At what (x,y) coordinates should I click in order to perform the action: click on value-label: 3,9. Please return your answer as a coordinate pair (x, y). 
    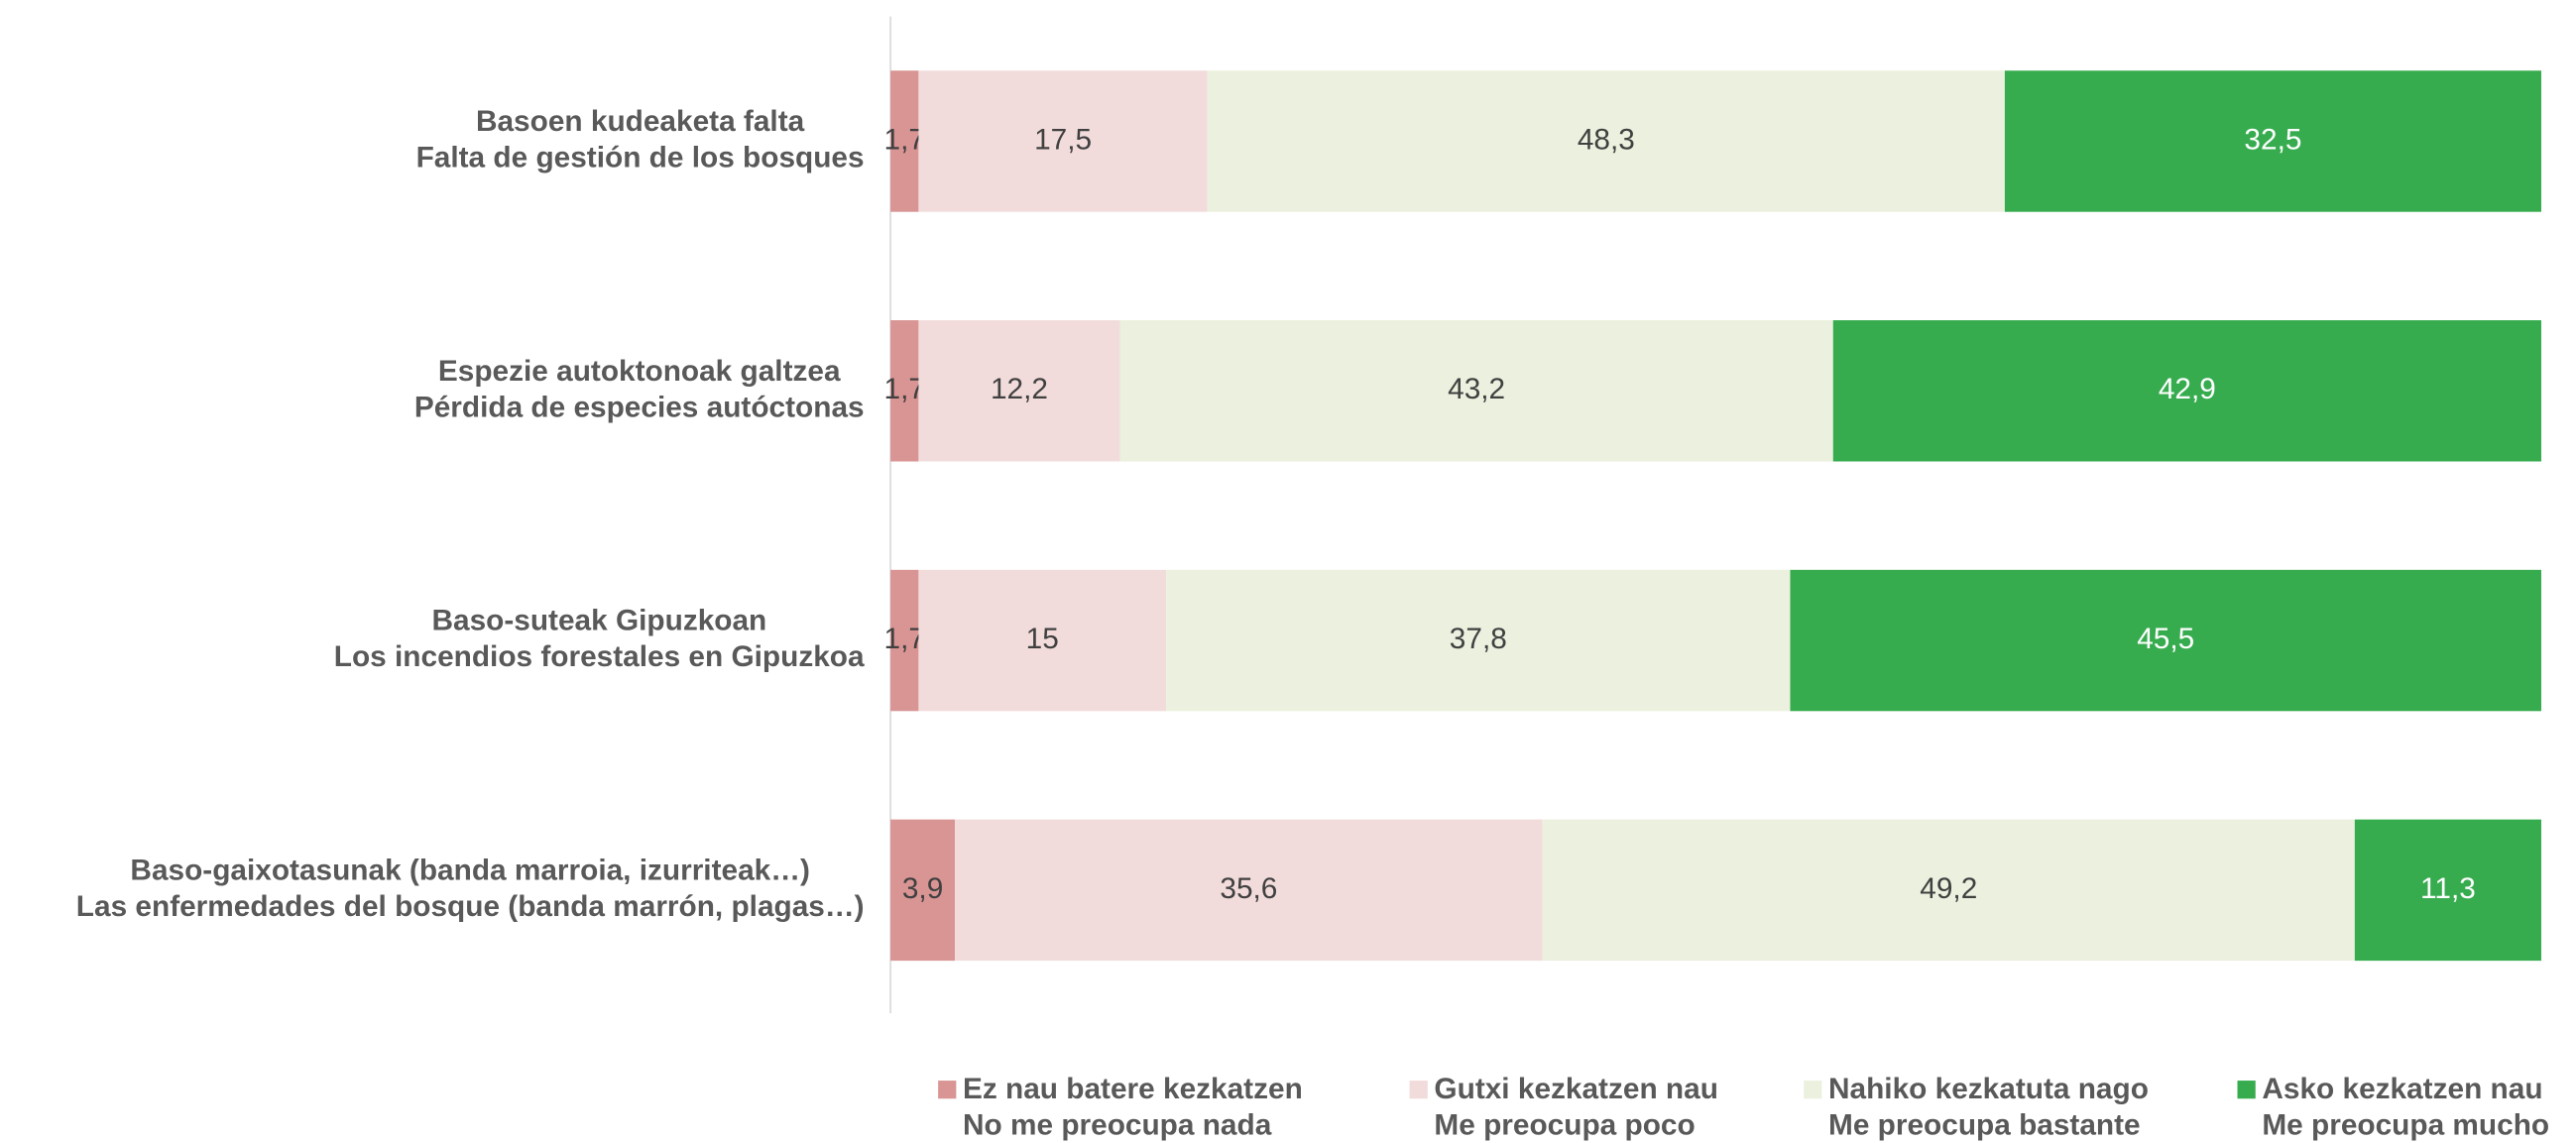
    Looking at the image, I should click on (922, 888).